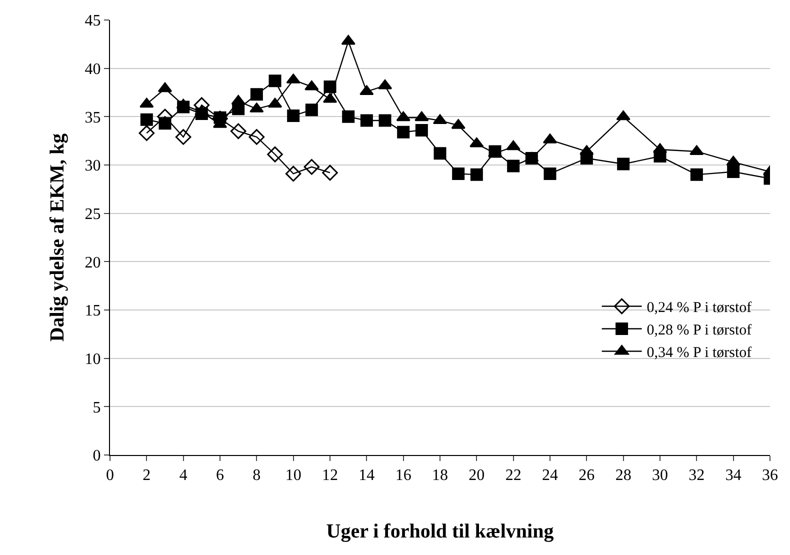  I want to click on legend-label: 0,34 % P i tørstof, so click(699, 353).